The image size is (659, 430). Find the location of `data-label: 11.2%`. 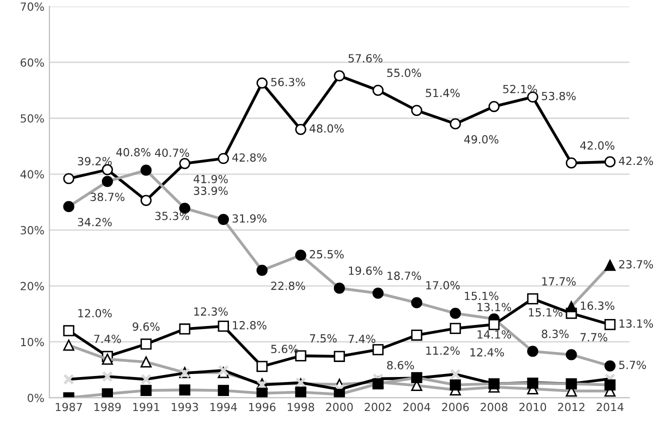

data-label: 11.2% is located at coordinates (443, 350).